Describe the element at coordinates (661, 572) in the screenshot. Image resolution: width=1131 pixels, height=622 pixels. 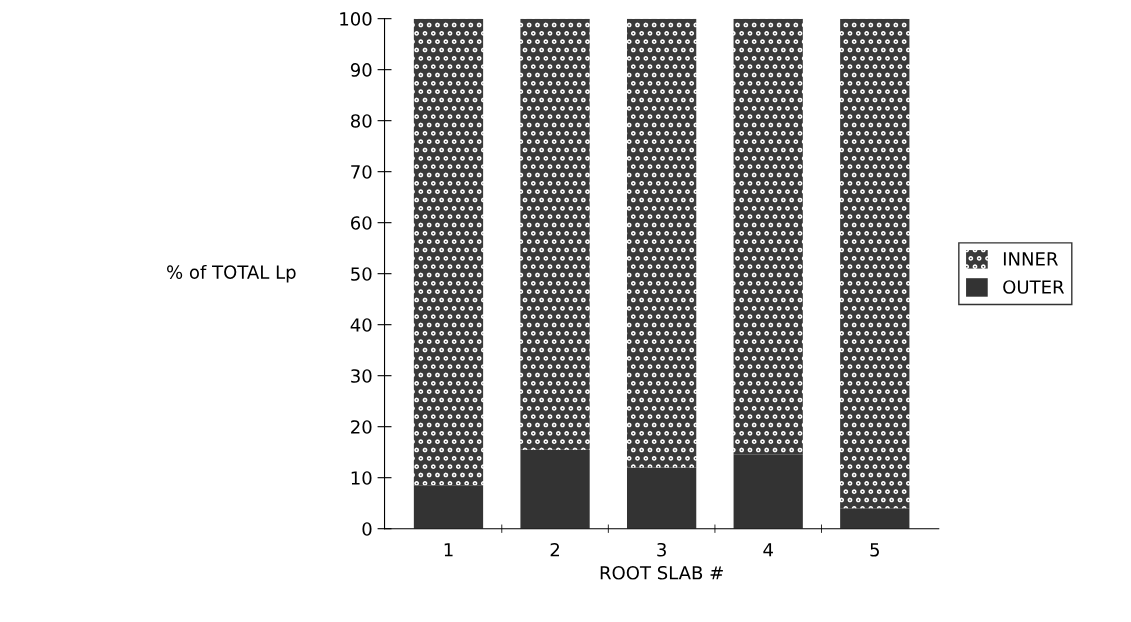
I see `x-axis-title: ROOT SLAB #` at that location.